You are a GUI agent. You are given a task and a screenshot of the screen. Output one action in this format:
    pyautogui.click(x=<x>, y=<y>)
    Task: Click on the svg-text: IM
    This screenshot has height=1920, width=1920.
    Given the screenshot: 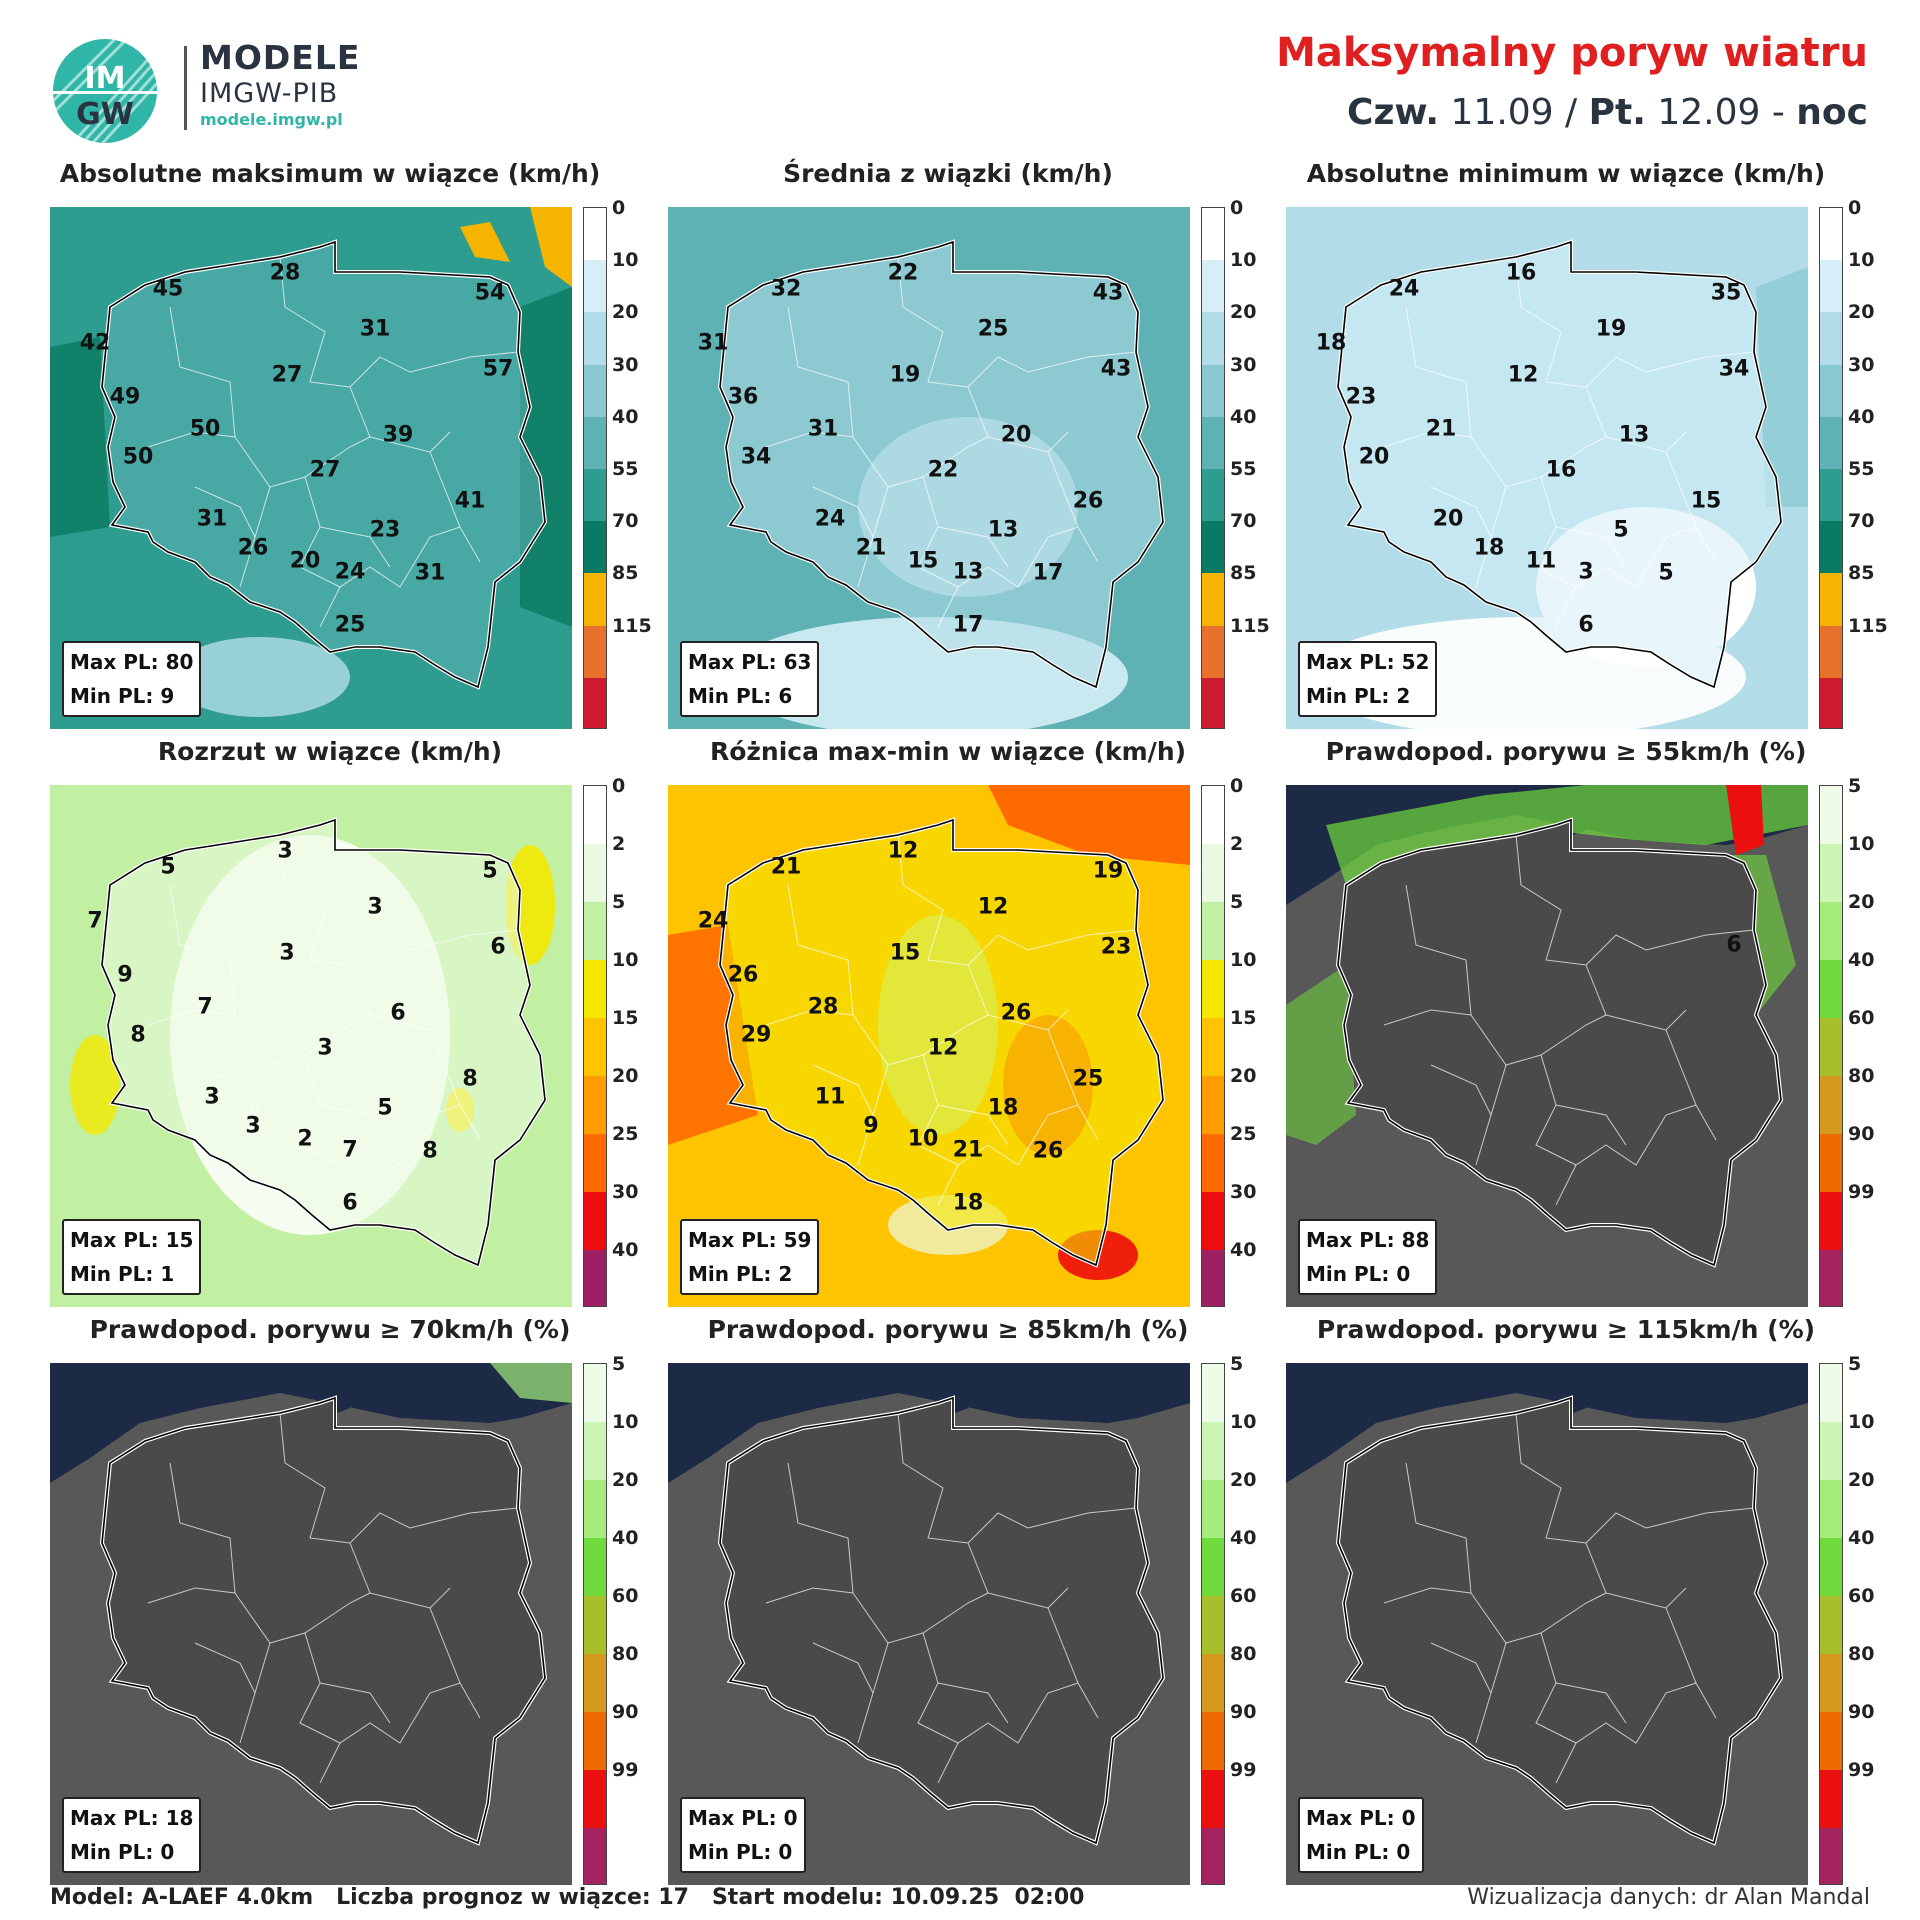 What is the action you would take?
    pyautogui.click(x=104, y=78)
    